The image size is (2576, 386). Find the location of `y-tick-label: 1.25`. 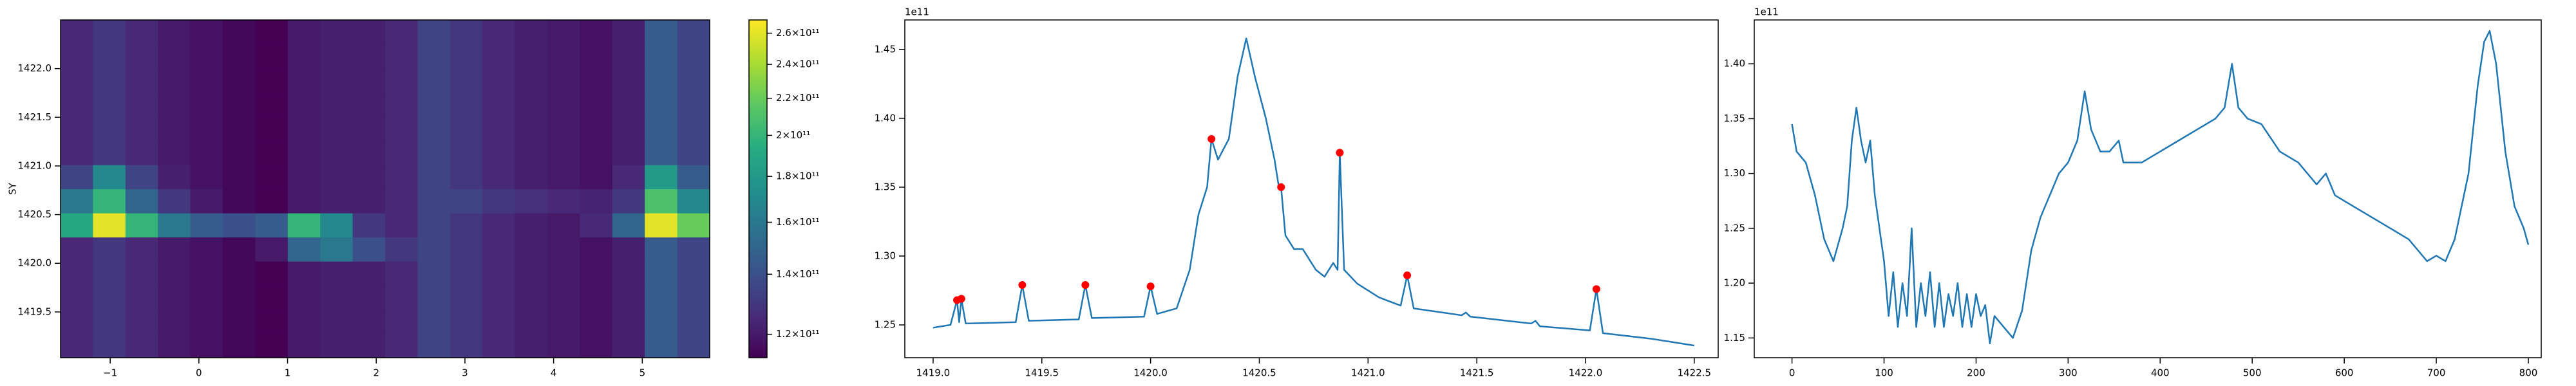

y-tick-label: 1.25 is located at coordinates (885, 325).